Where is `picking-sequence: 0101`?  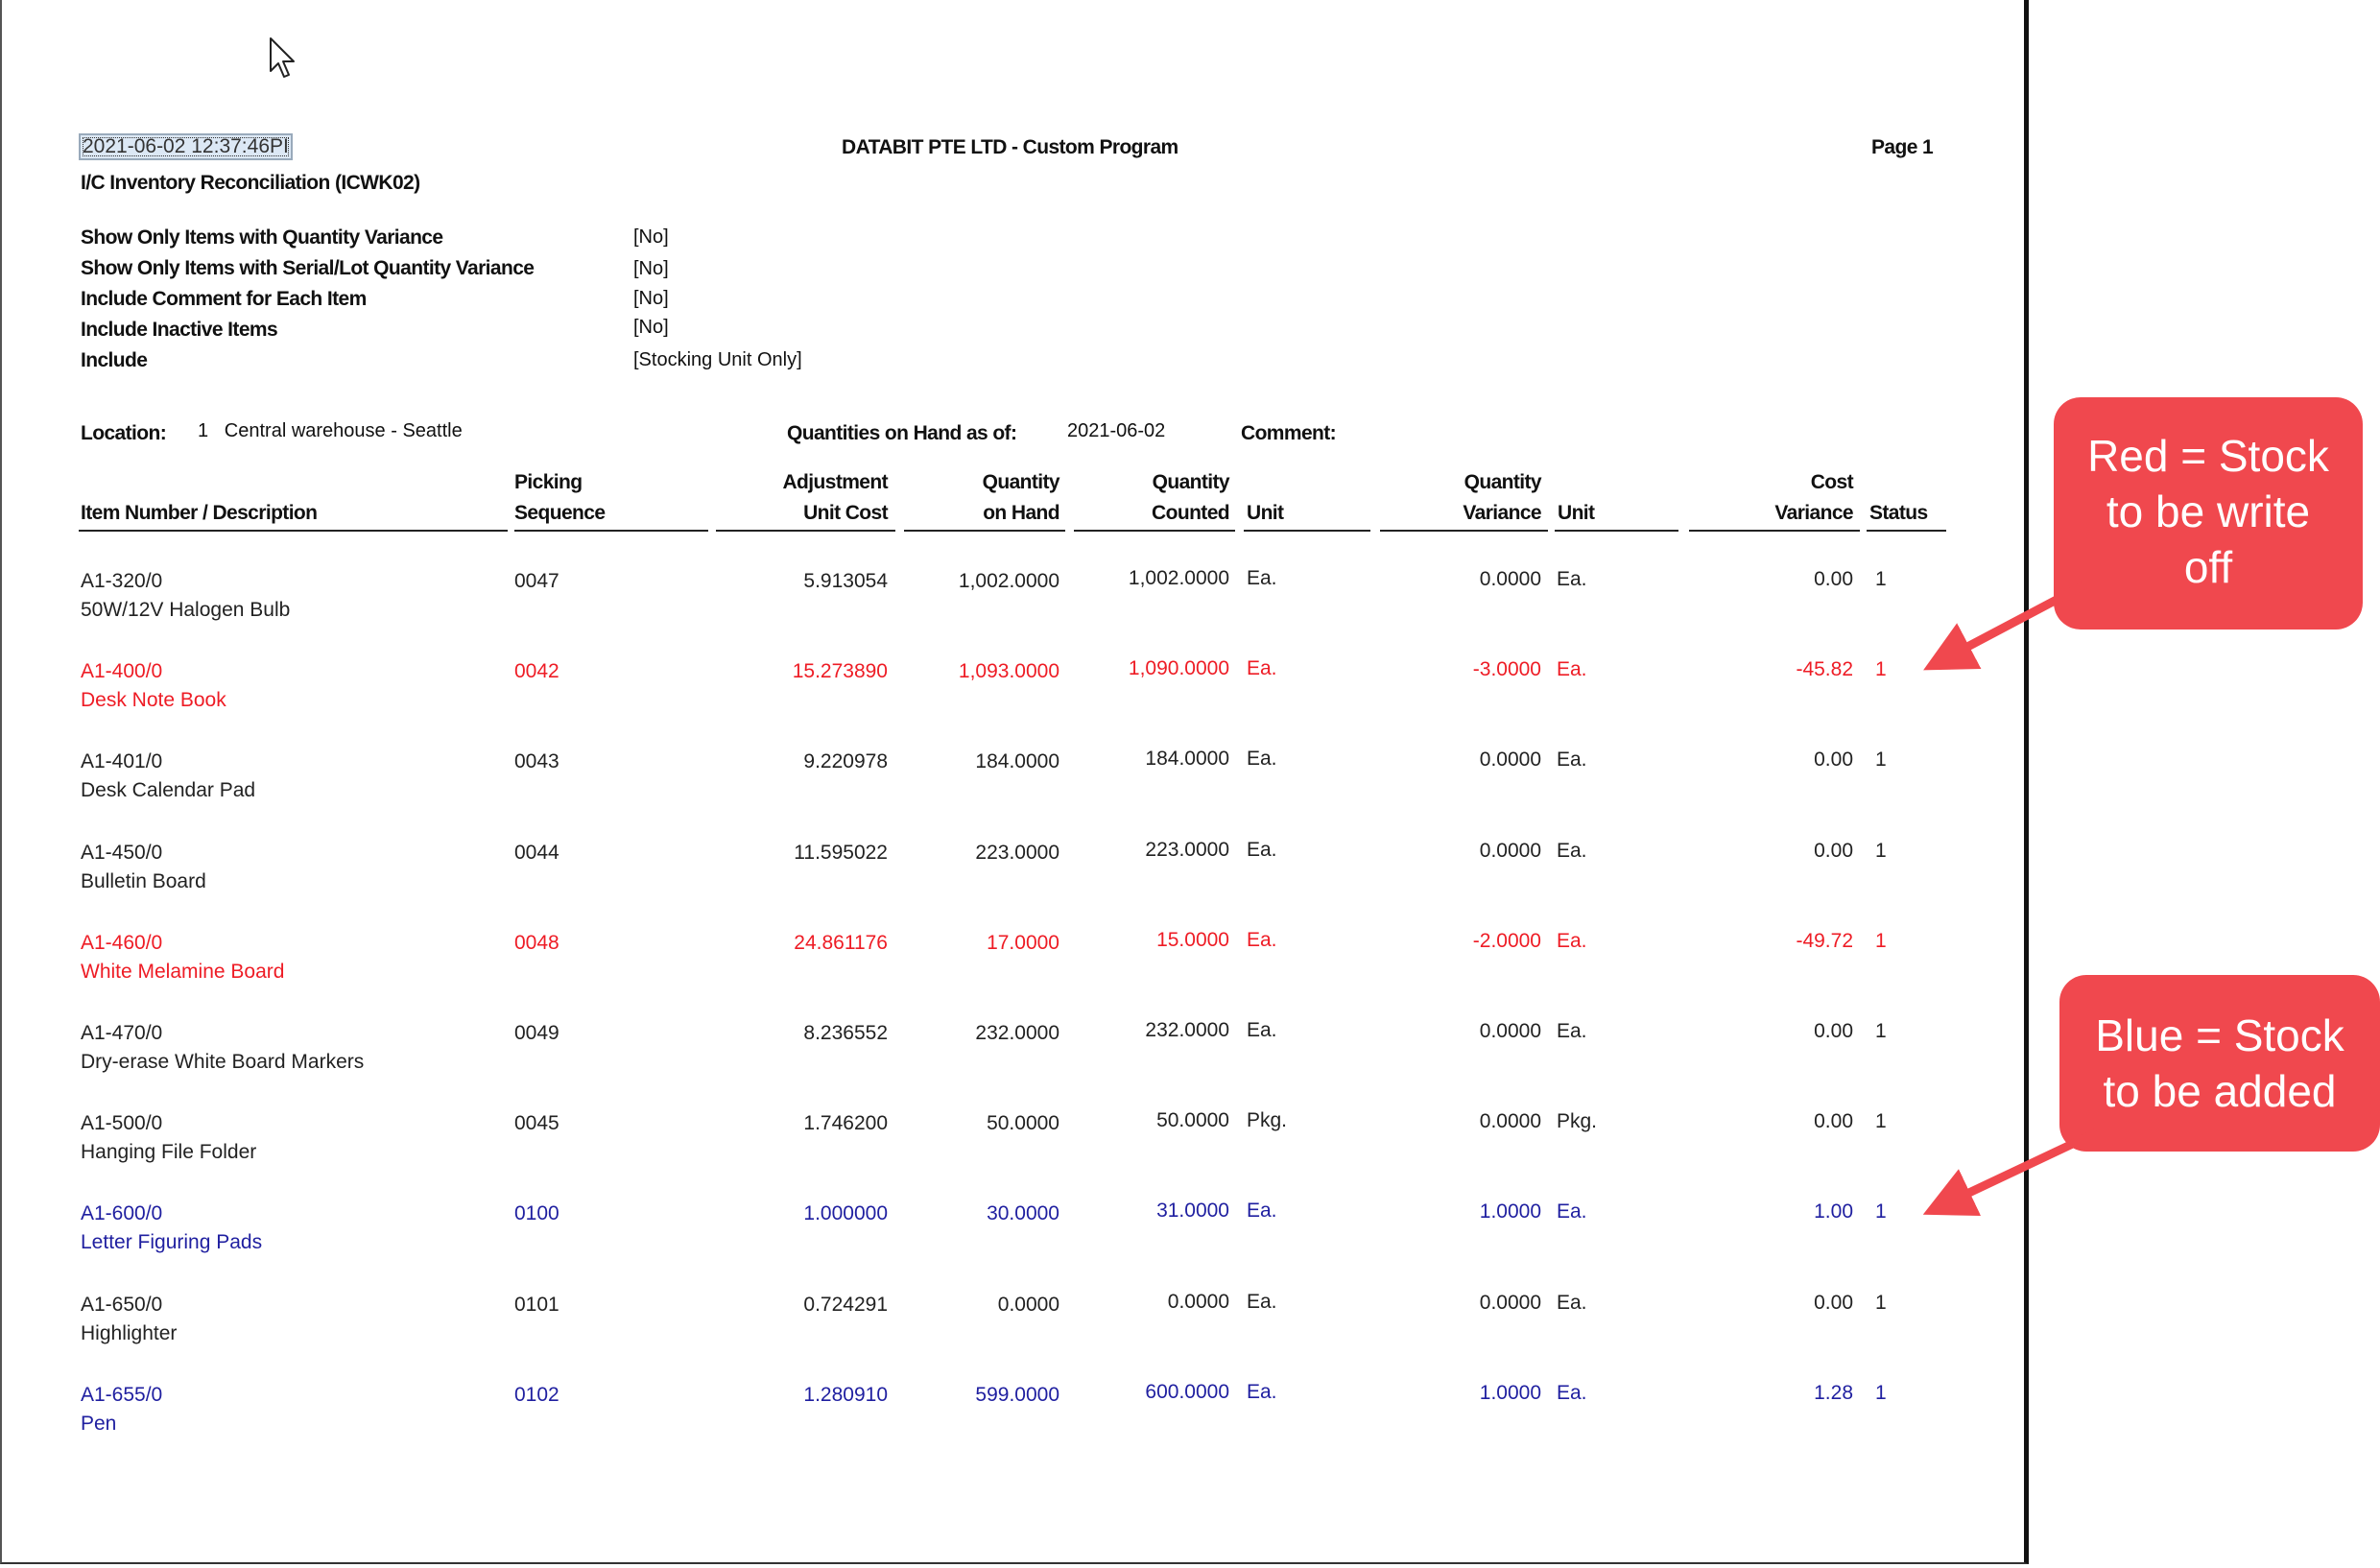 picking-sequence: 0101 is located at coordinates (536, 1305).